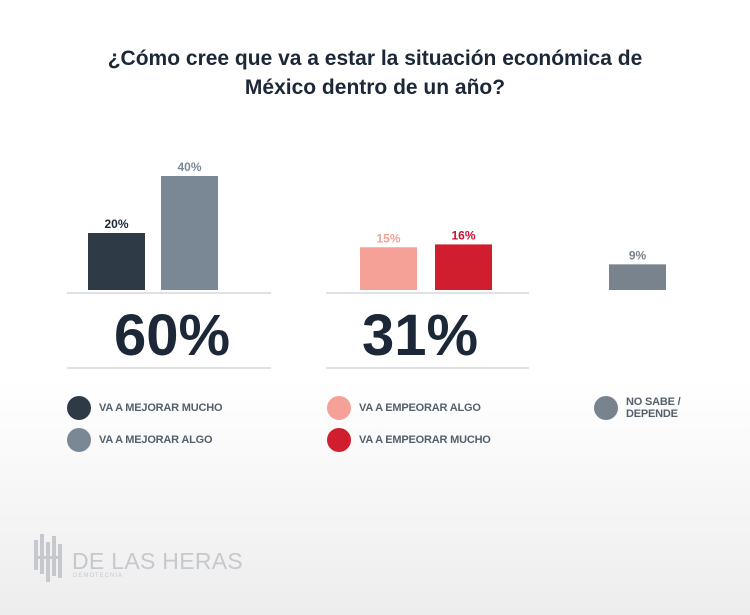 The height and width of the screenshot is (615, 750). I want to click on bar-label-va-a-mejorar-algo: 40%, so click(189, 167).